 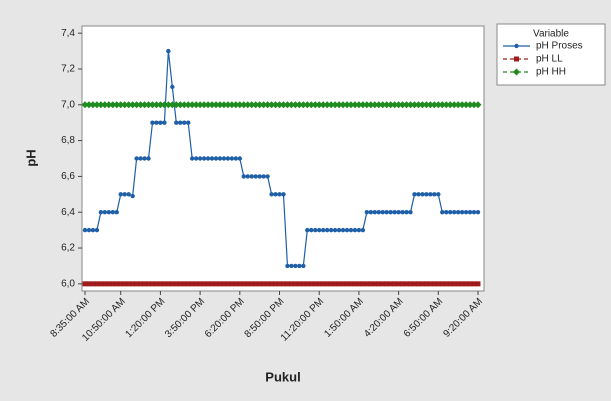 I want to click on y-tick-label: 6,2, so click(x=68, y=248).